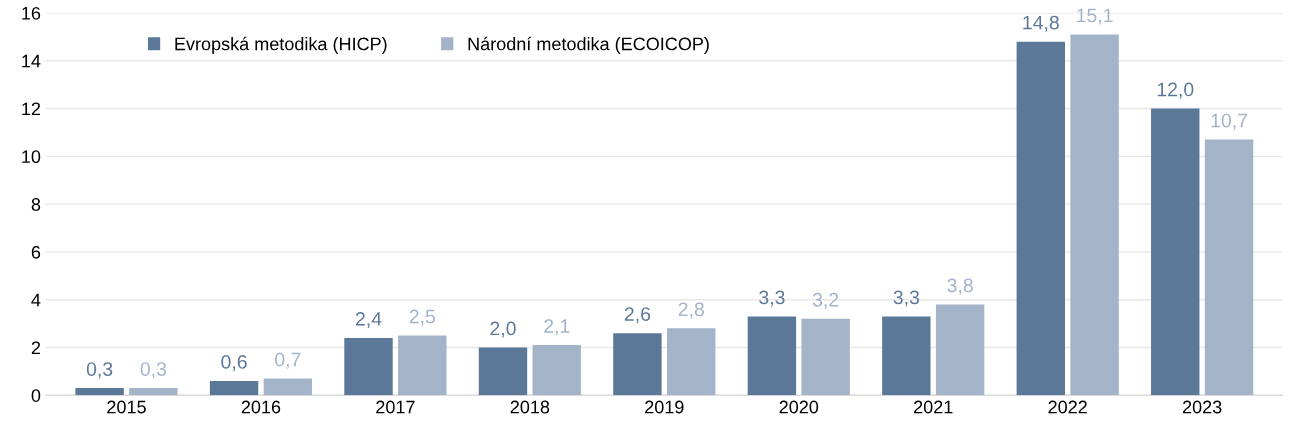 The height and width of the screenshot is (432, 1309). I want to click on y-tick-label: 6, so click(36, 252).